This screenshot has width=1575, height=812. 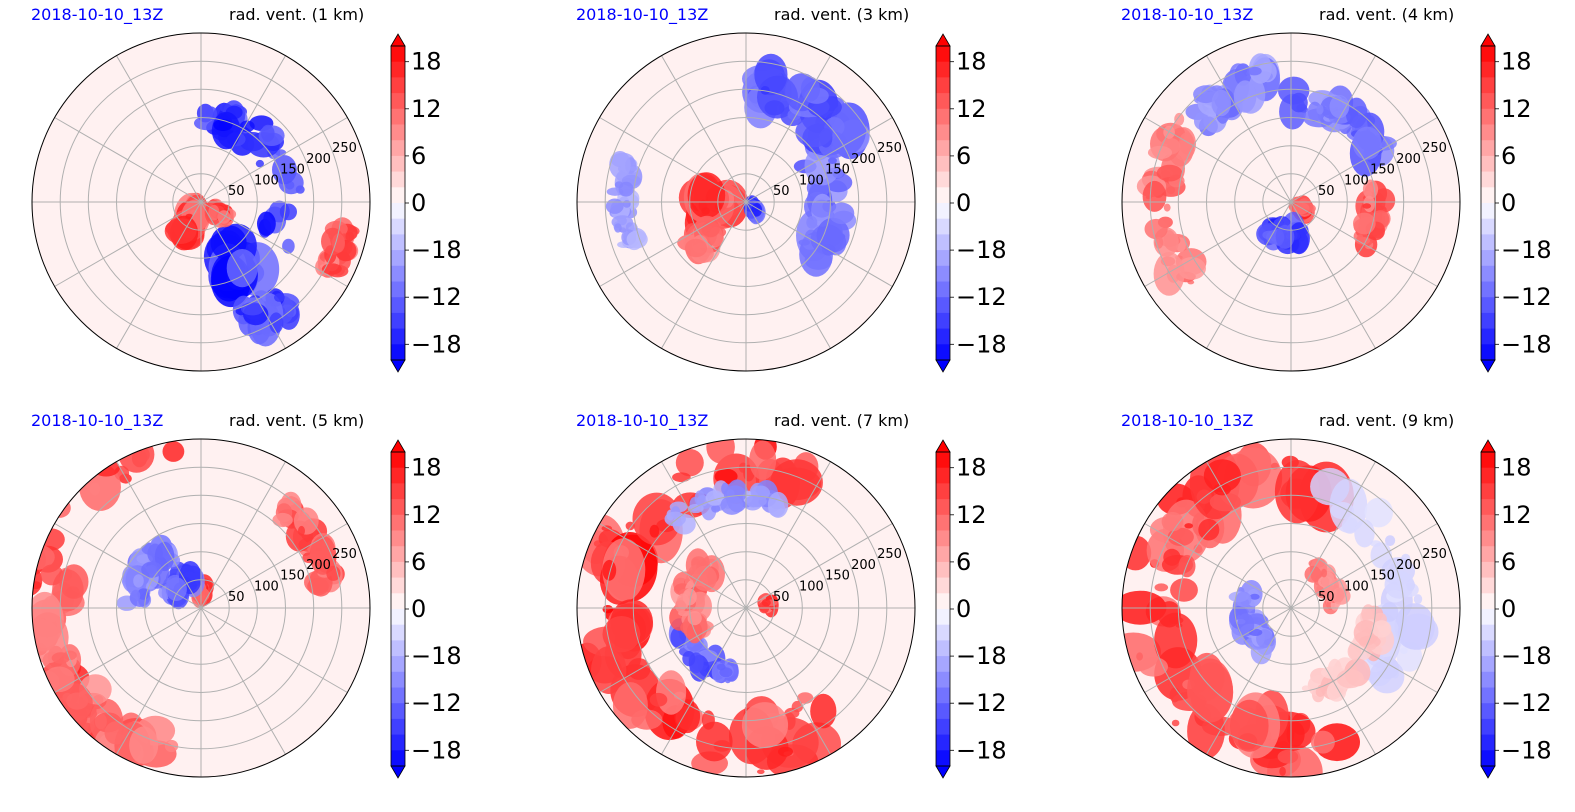 I want to click on field, so click(x=201, y=202).